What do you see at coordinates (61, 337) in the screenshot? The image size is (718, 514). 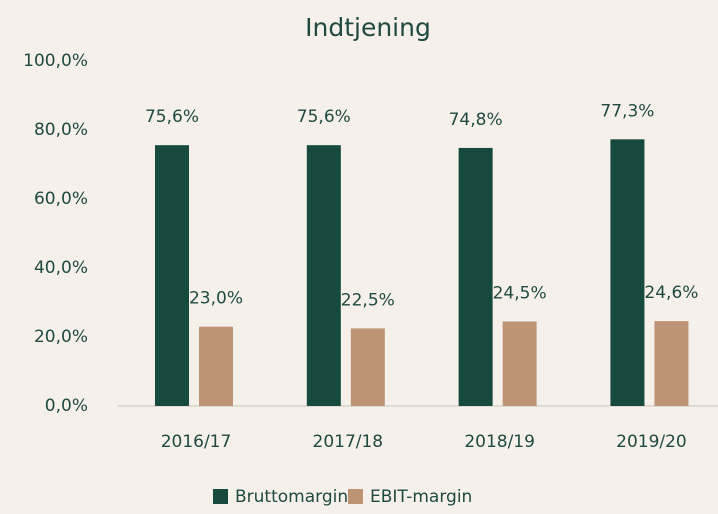 I see `y-tick-label: 20,0%` at bounding box center [61, 337].